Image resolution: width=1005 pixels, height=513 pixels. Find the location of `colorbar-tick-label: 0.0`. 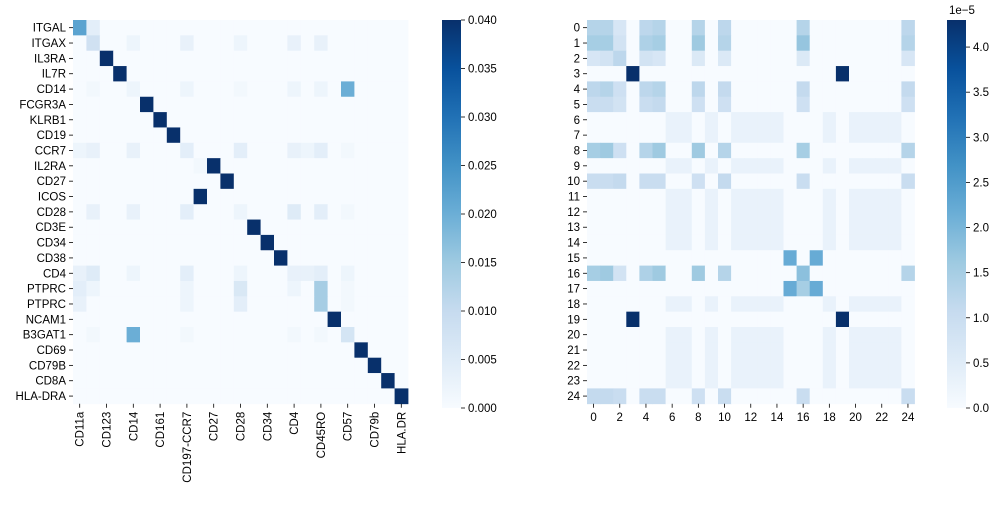

colorbar-tick-label: 0.0 is located at coordinates (981, 409).